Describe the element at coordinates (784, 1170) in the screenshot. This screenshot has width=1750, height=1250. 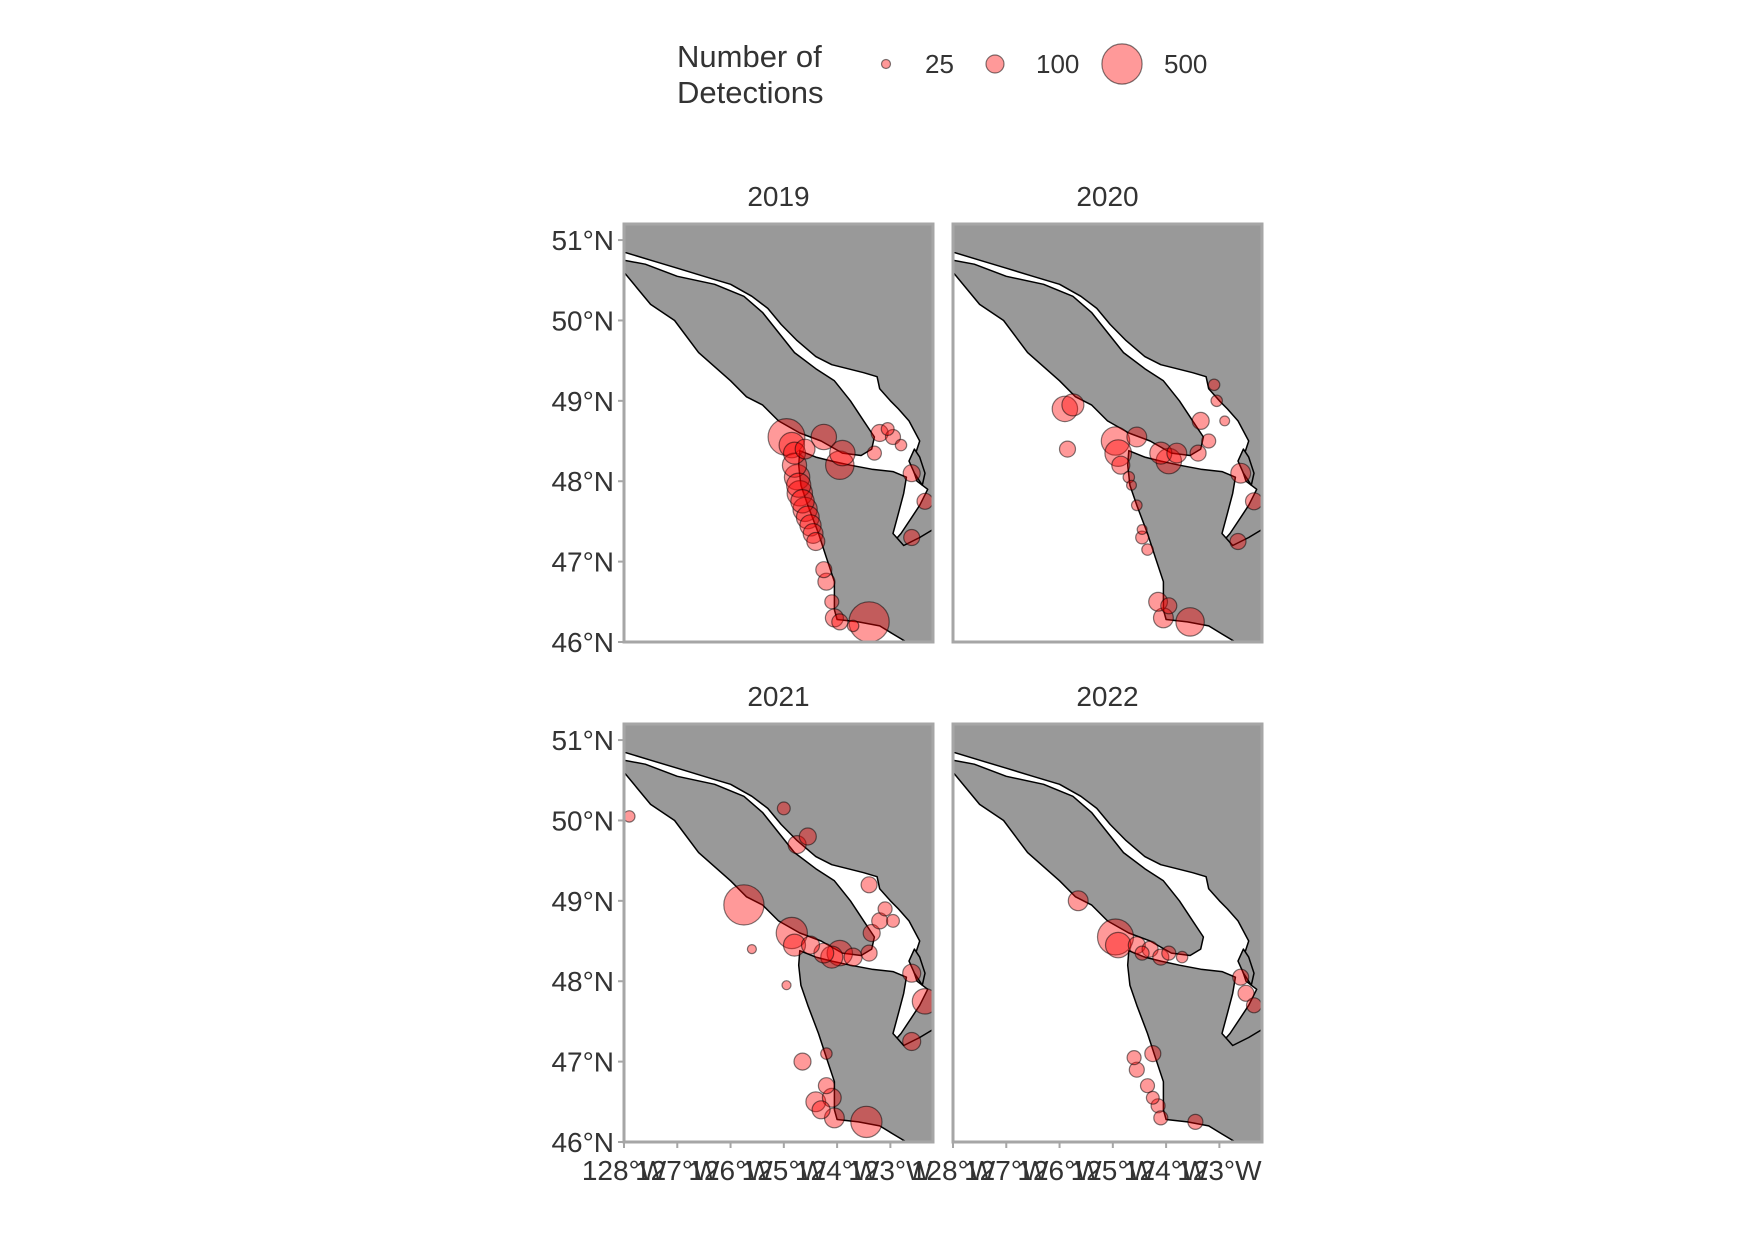
I see `x-tick-label: 125°W` at that location.